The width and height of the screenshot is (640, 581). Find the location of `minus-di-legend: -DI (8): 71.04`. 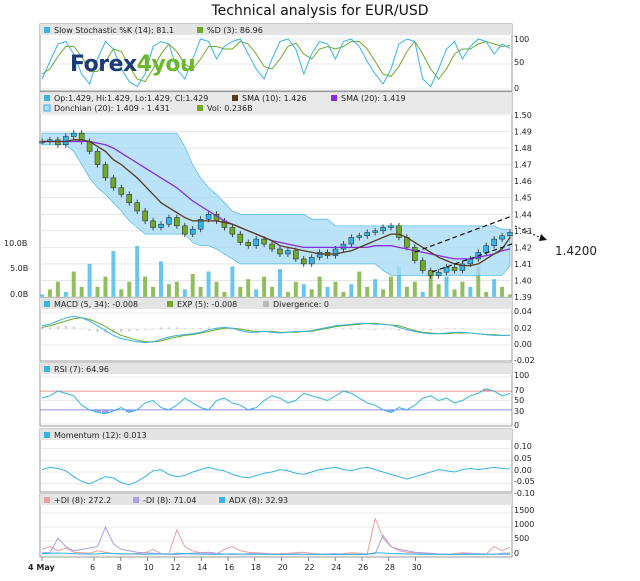

minus-di-legend: -DI (8): 71.04 is located at coordinates (169, 500).